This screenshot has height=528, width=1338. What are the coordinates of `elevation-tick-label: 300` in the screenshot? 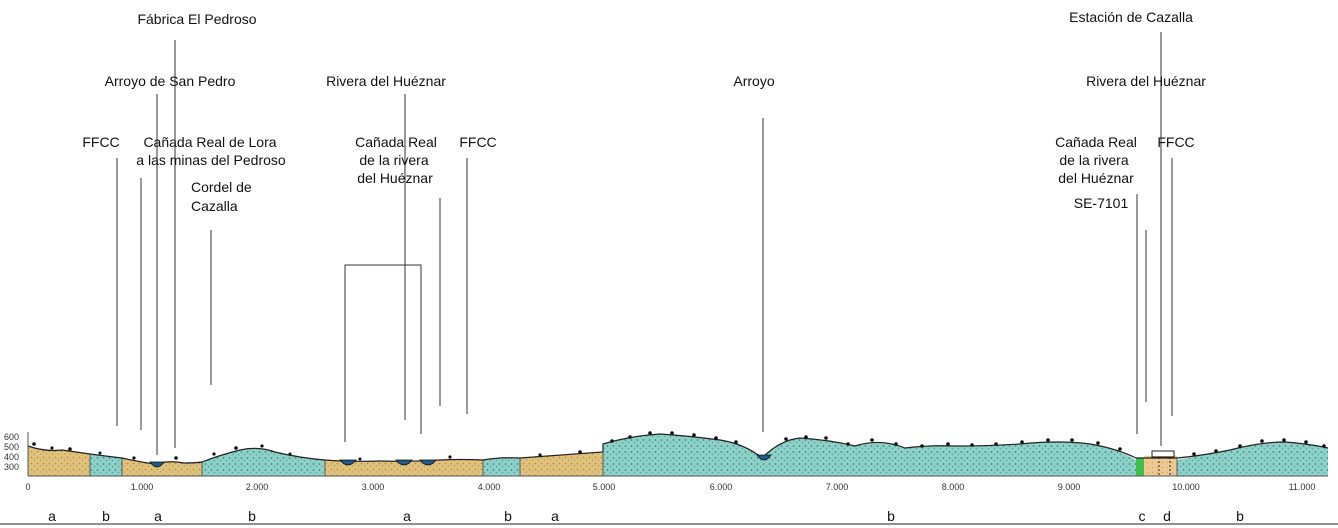 It's located at (11, 467).